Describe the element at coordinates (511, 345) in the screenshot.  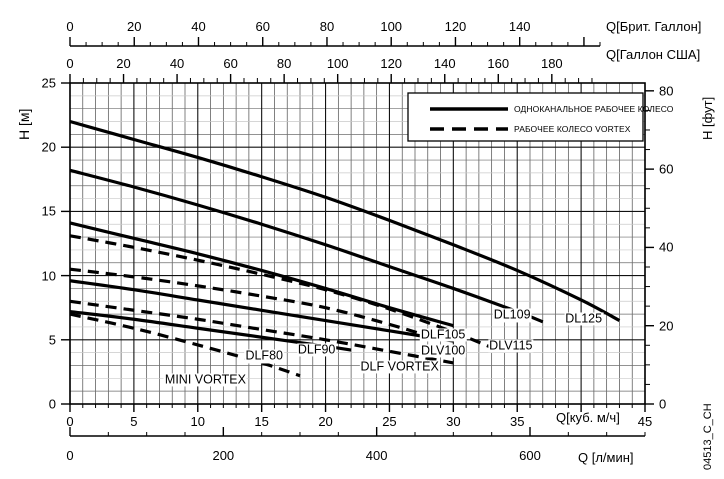
I see `curve-label-dlv115: DLV115` at that location.